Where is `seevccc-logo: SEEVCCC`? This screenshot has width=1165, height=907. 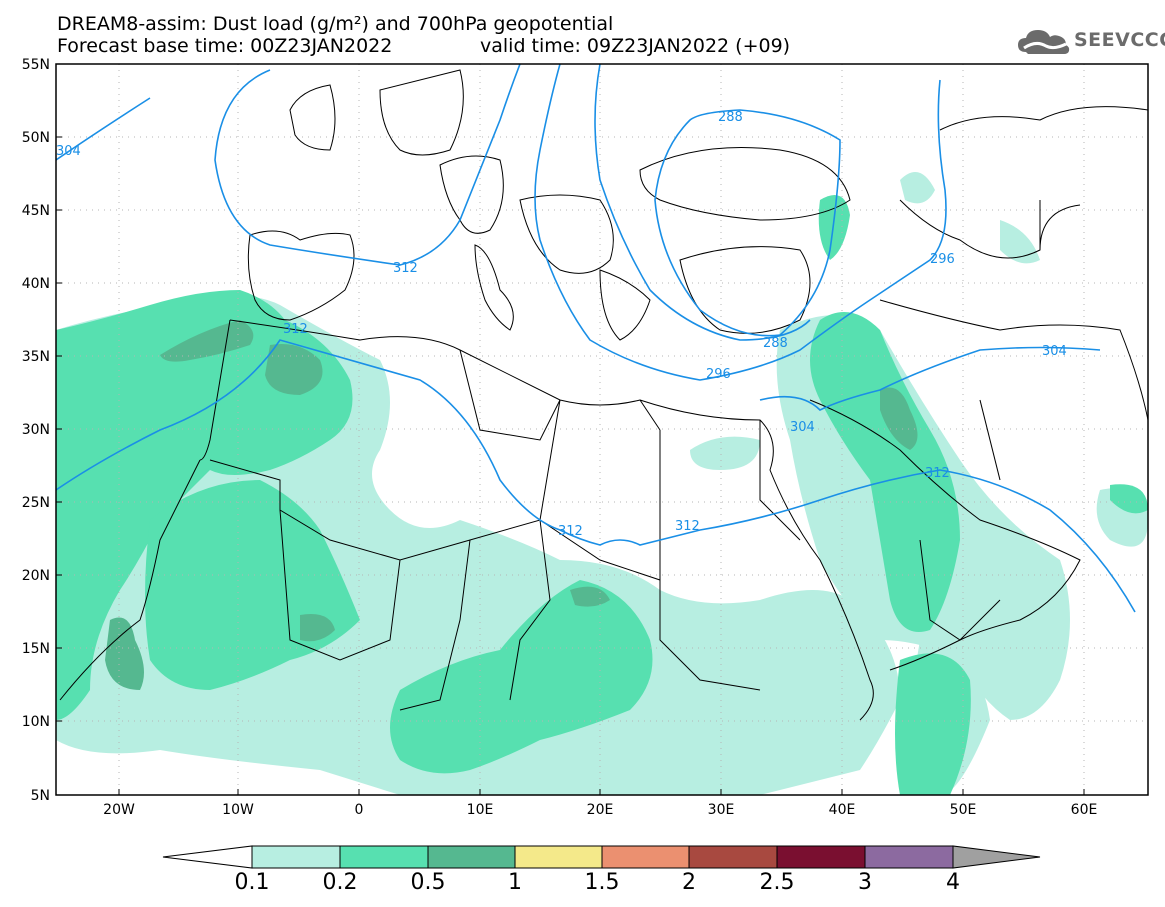 seevccc-logo: SEEVCCC is located at coordinates (1090, 42).